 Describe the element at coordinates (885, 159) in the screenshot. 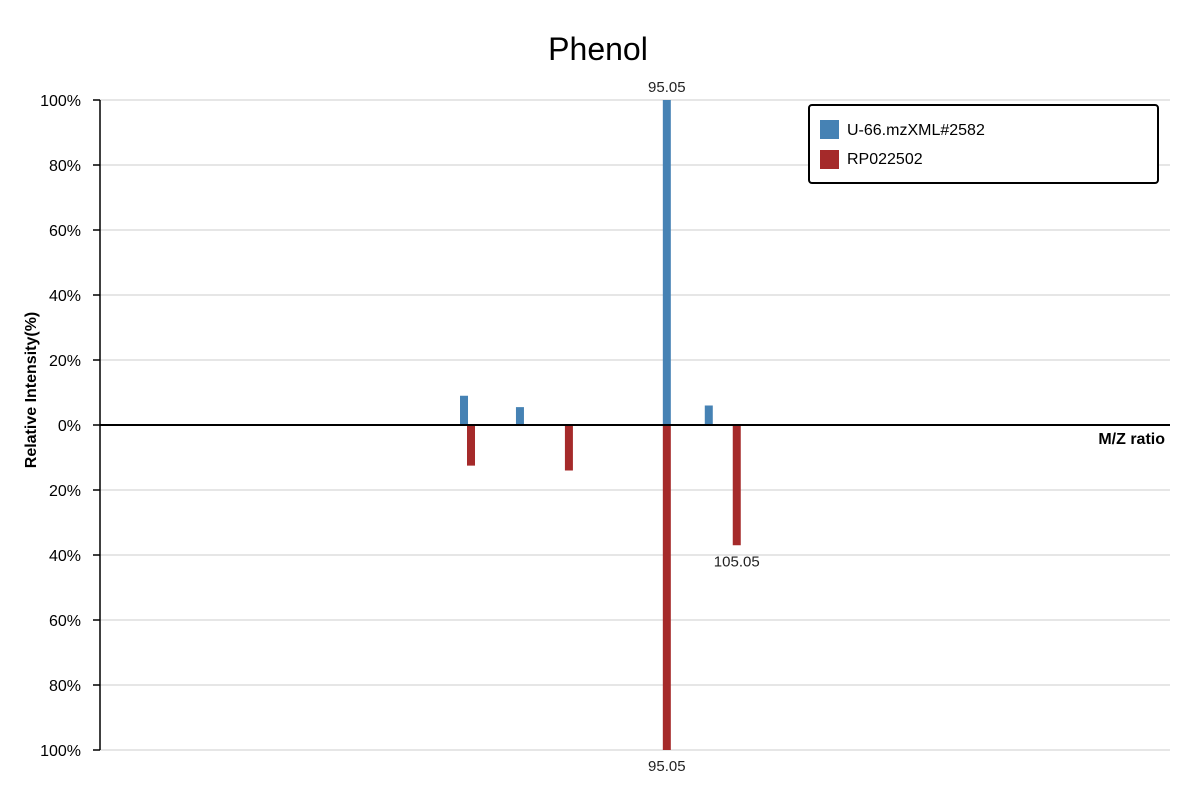

I see `legend-label-reference: RP022502` at that location.